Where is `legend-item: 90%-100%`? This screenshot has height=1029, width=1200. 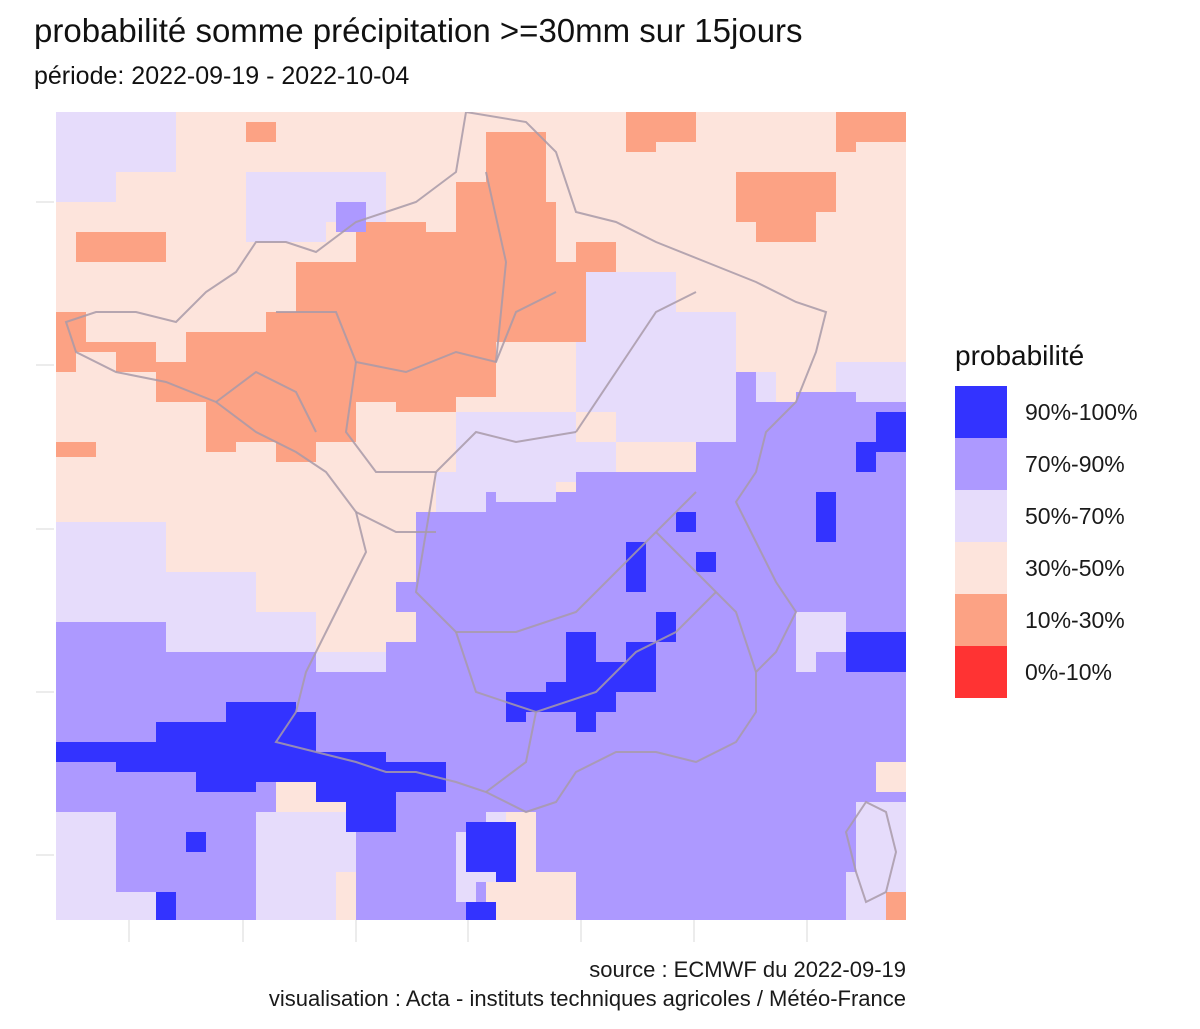
legend-item: 90%-100% is located at coordinates (1046, 412).